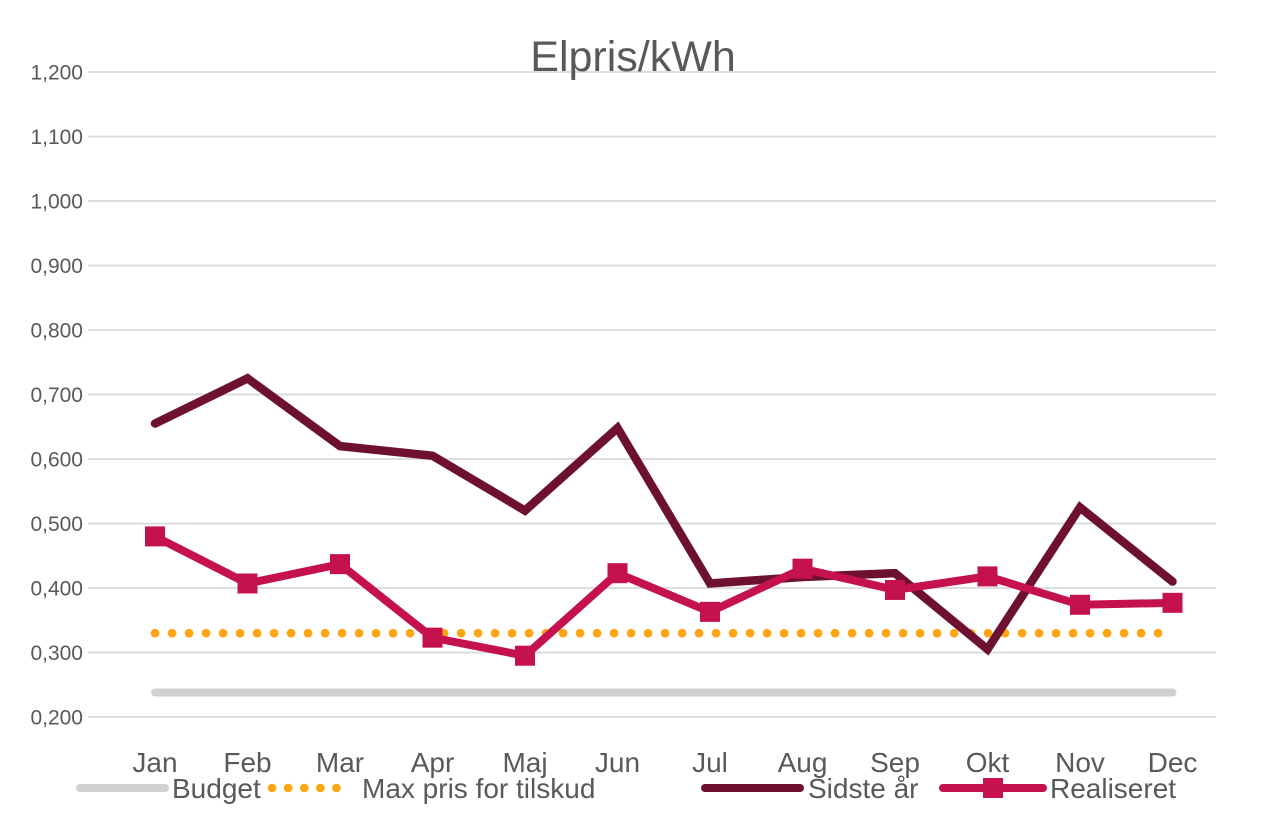  I want to click on x-axis-label: Sep, so click(895, 762).